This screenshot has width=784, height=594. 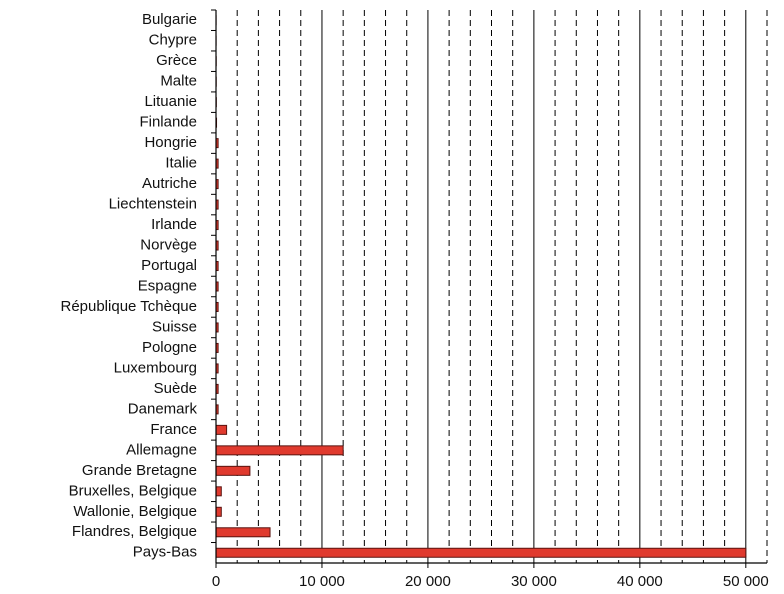 What do you see at coordinates (174, 326) in the screenshot?
I see `y-tick-label: Suisse` at bounding box center [174, 326].